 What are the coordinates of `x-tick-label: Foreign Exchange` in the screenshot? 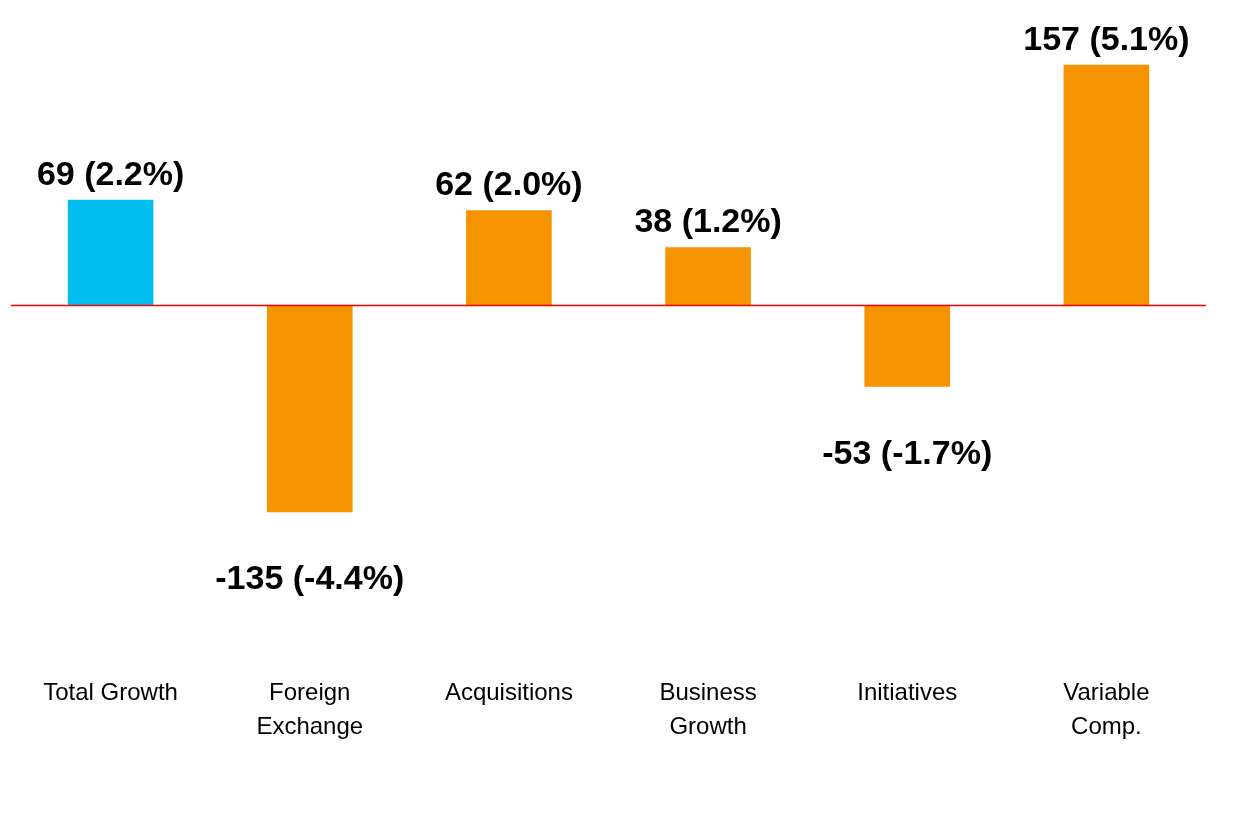 It's located at (310, 708).